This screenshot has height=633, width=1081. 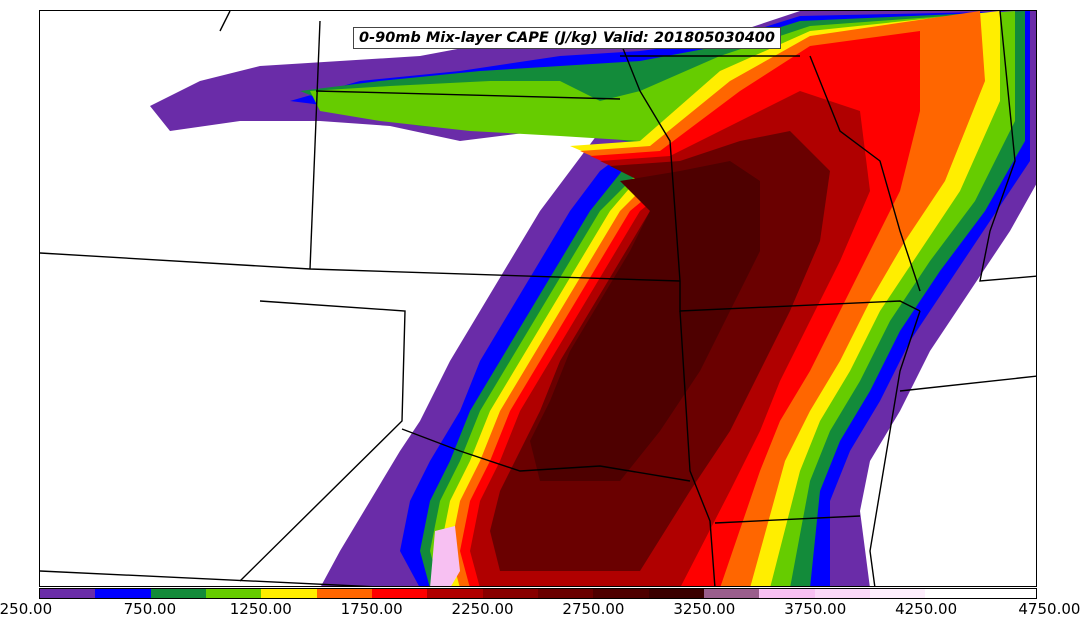 What do you see at coordinates (26, 609) in the screenshot?
I see `colorbar-tick-label: 250.00` at bounding box center [26, 609].